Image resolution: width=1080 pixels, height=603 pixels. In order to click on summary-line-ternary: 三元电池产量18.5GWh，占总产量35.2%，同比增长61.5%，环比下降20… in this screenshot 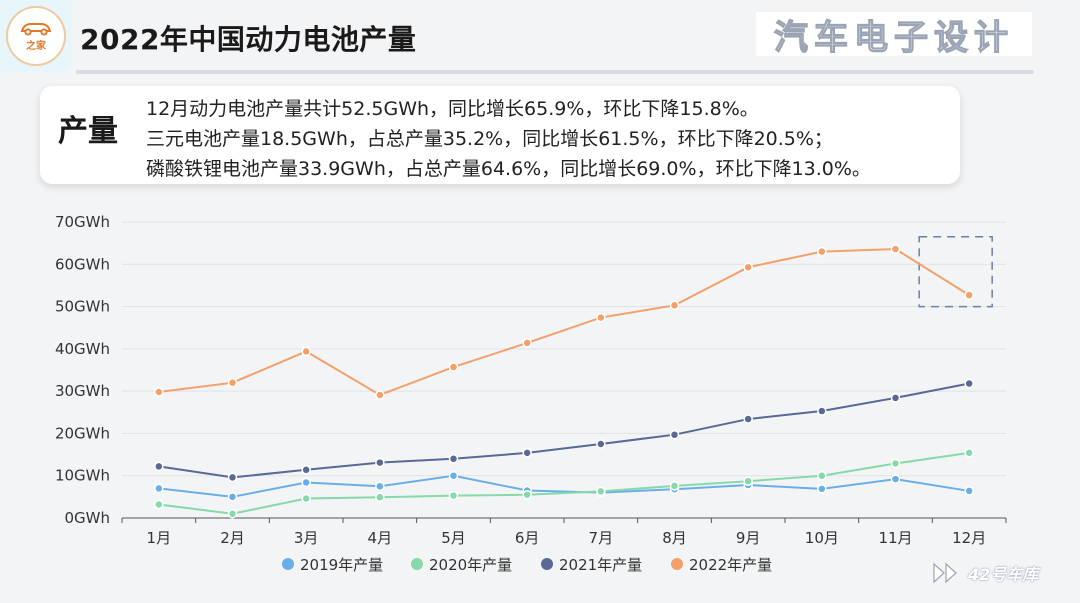, I will do `click(489, 139)`.